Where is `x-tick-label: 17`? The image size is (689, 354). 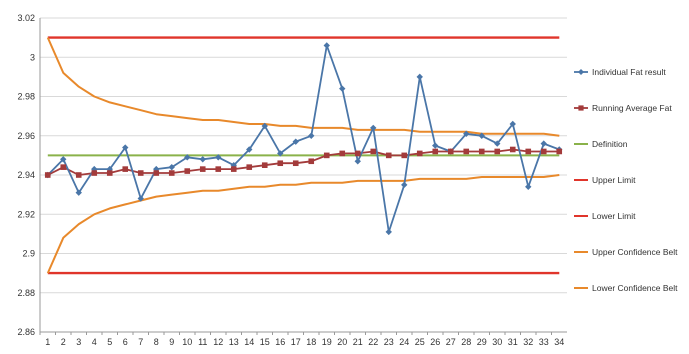
x-tick-label: 17 is located at coordinates (296, 342).